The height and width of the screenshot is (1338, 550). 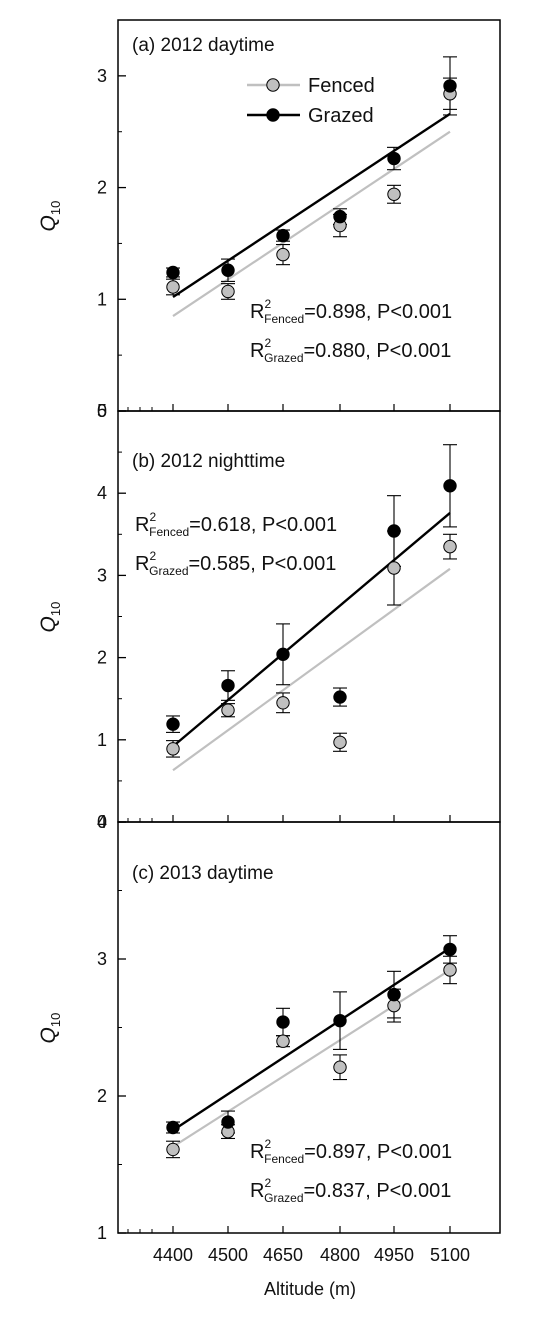 I want to click on stat-annotation: R2 Fenced=0.897, P<0.001, so click(x=351, y=1151).